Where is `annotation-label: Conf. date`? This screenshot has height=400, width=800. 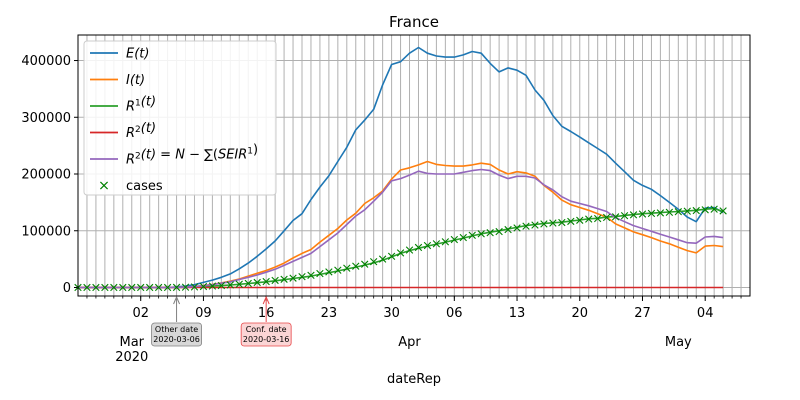 annotation-label: Conf. date is located at coordinates (266, 329).